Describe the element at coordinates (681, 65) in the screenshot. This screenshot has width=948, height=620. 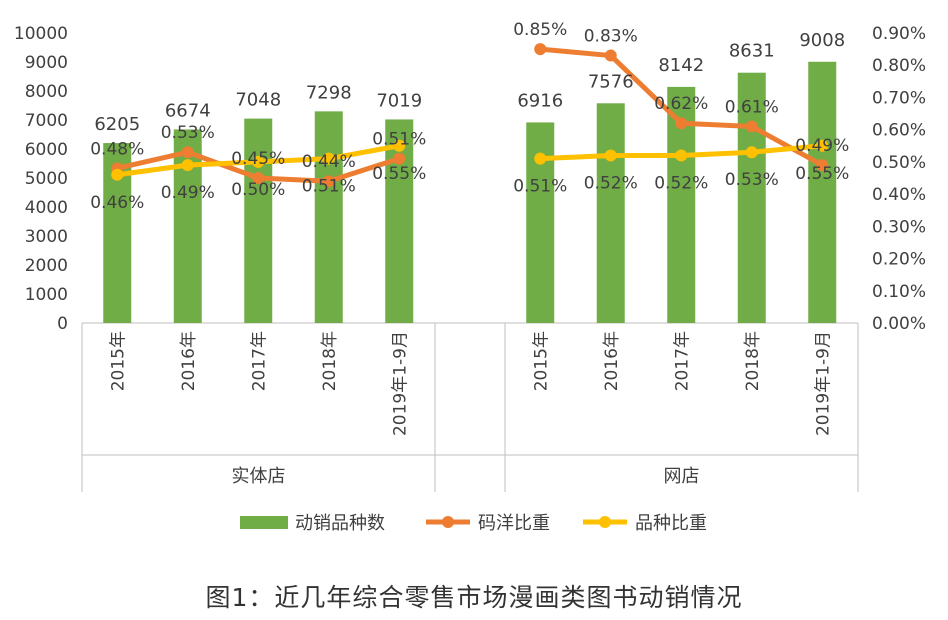
I see `bar-value-label: 8142` at that location.